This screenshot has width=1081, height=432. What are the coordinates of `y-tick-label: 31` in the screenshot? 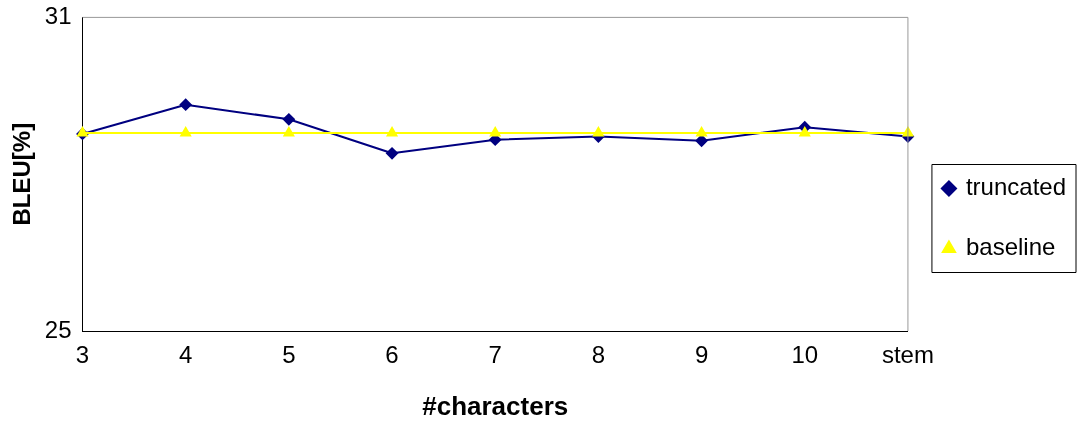 It's located at (58, 16).